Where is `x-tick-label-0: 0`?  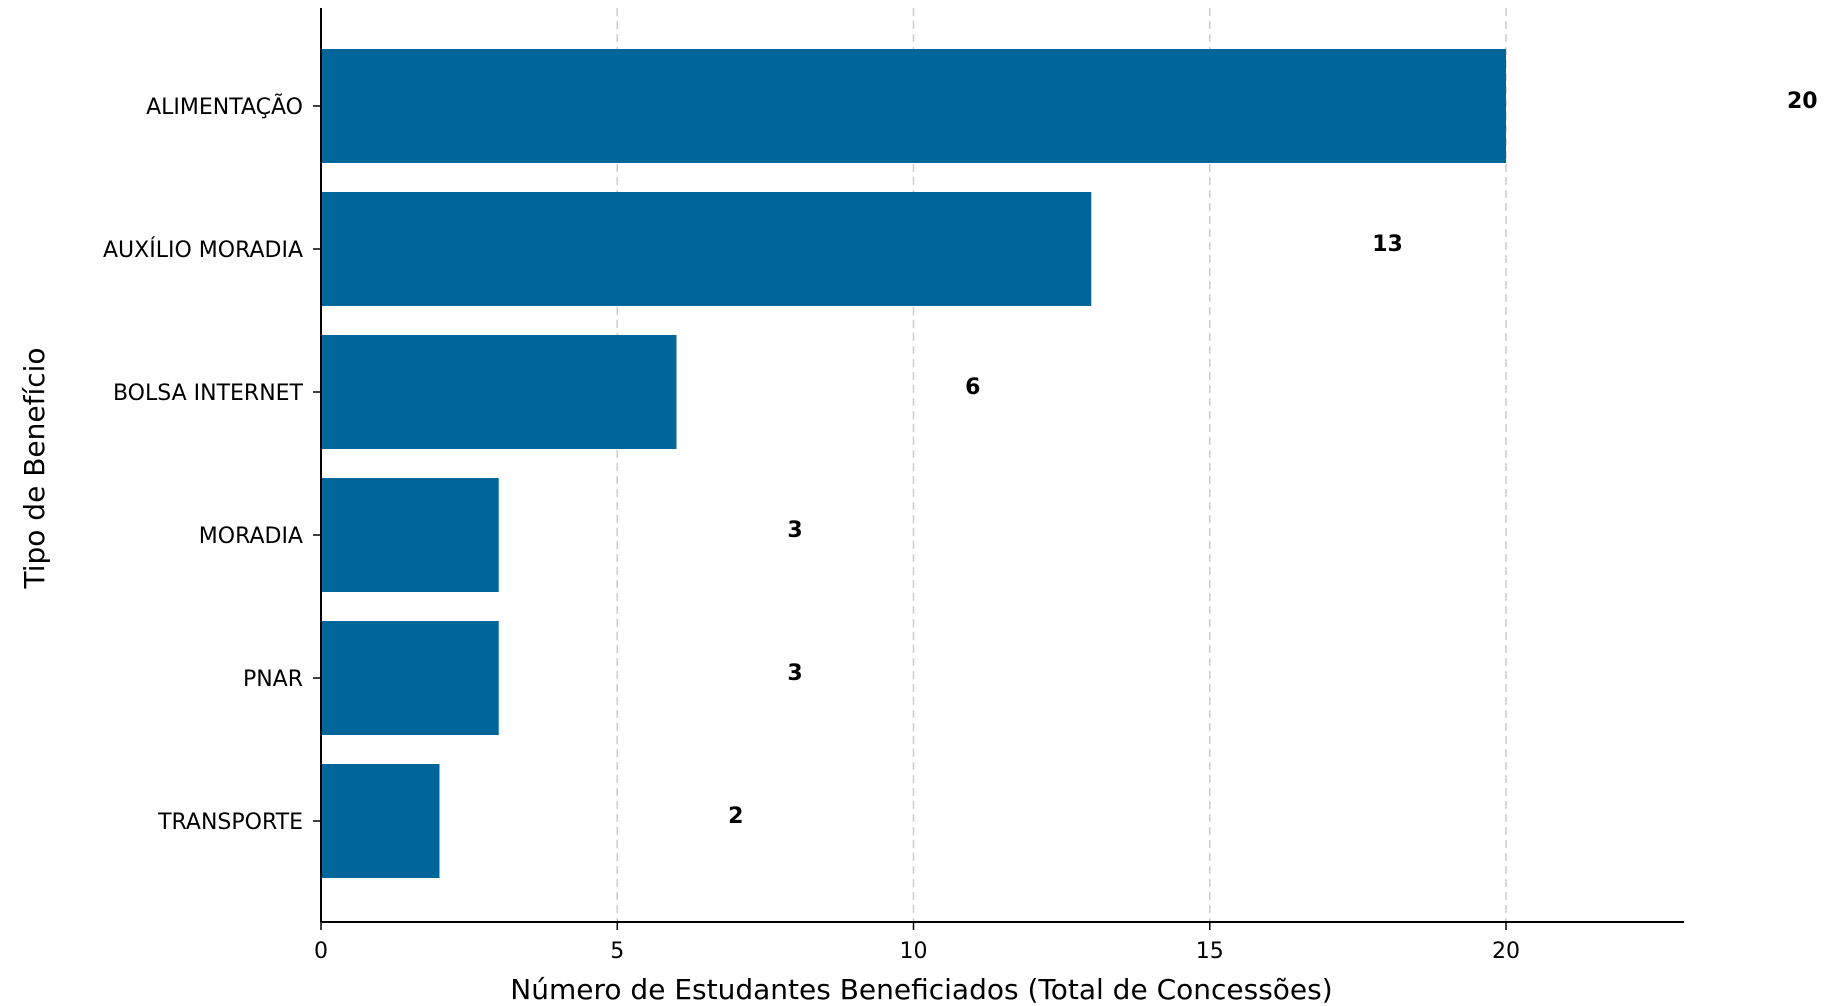
x-tick-label-0: 0 is located at coordinates (321, 951).